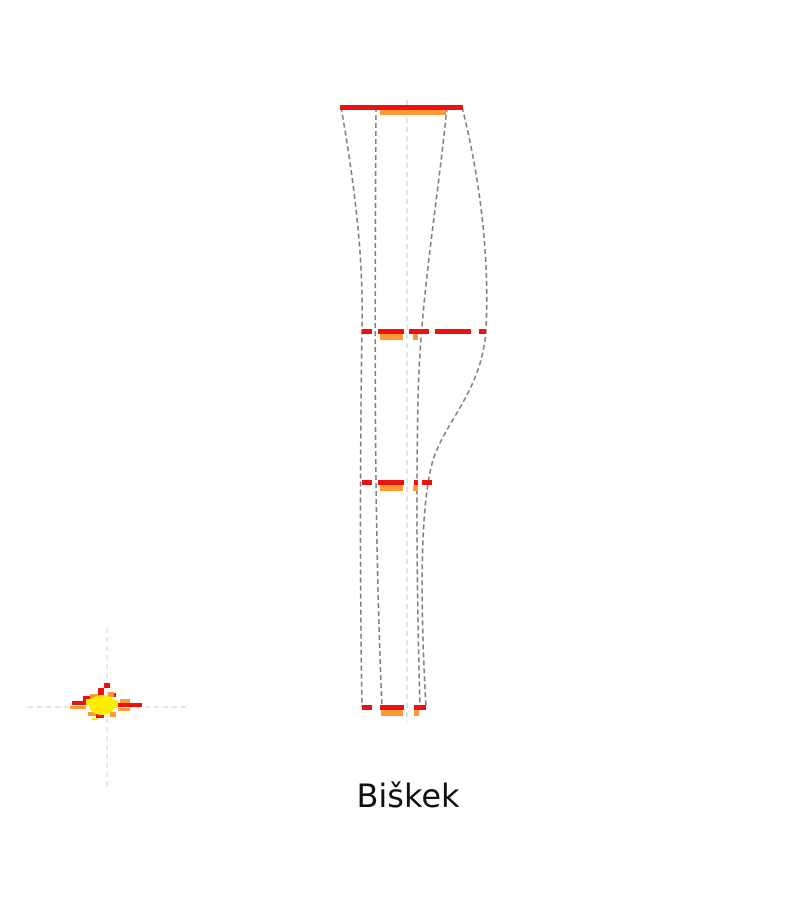 This screenshot has height=900, width=800. Describe the element at coordinates (352, 407) in the screenshot. I see `outer-left-contour` at that location.